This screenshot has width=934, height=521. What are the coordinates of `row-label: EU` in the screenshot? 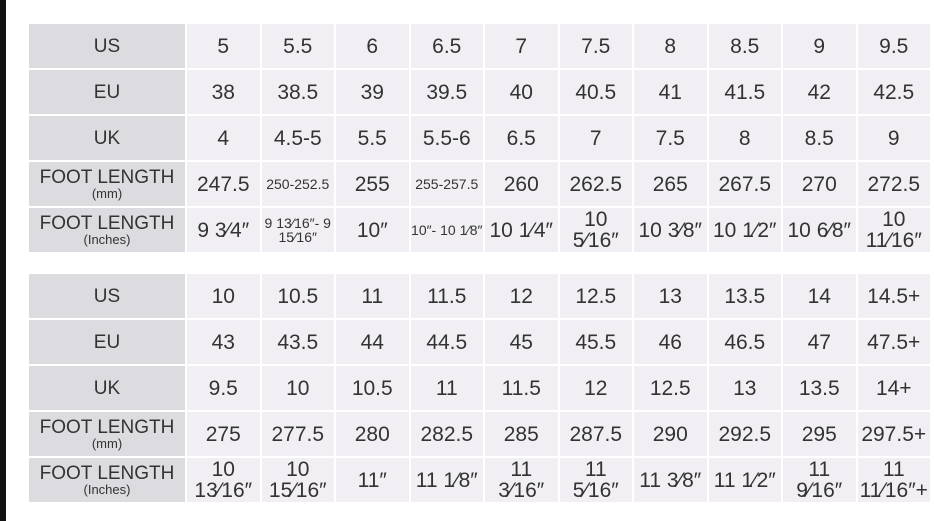 It's located at (107, 92).